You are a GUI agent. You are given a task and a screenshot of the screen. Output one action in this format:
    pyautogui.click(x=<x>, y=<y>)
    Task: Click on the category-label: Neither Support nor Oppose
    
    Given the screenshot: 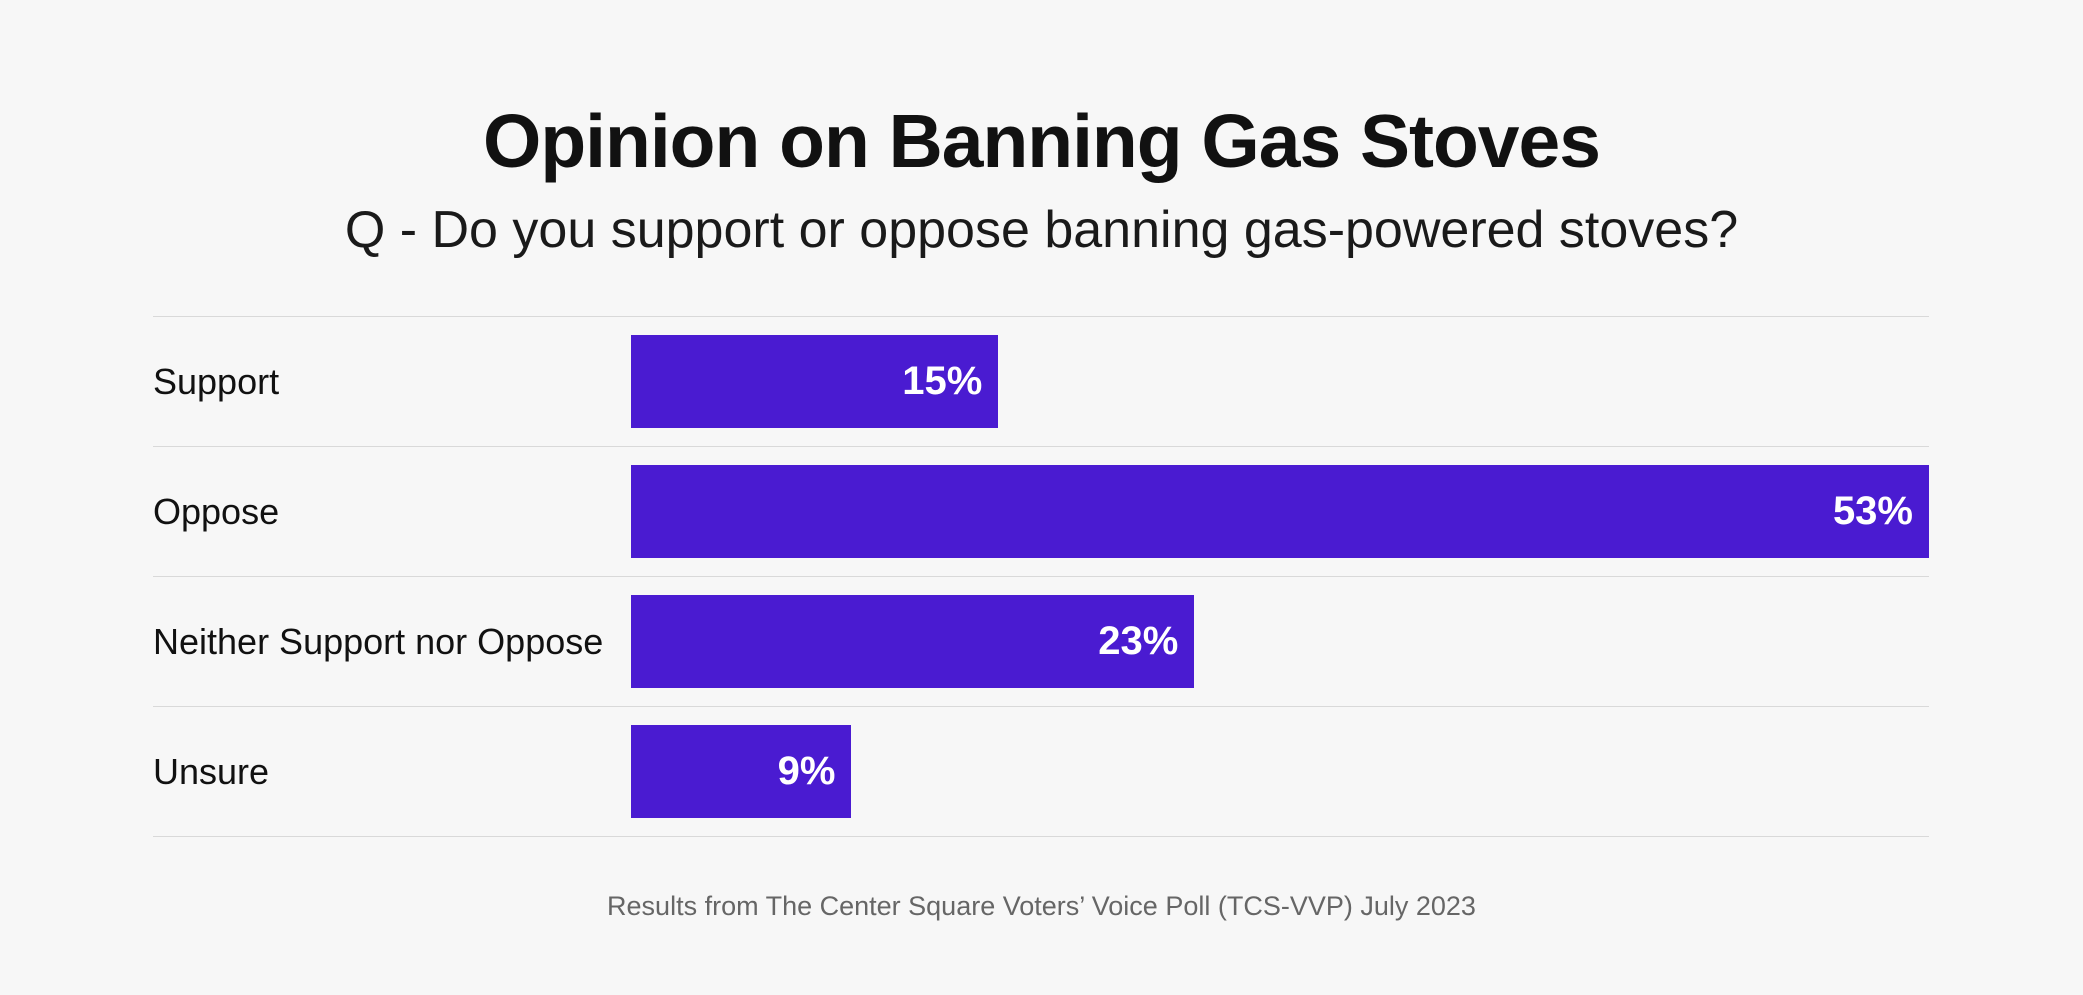 What is the action you would take?
    pyautogui.click(x=378, y=641)
    